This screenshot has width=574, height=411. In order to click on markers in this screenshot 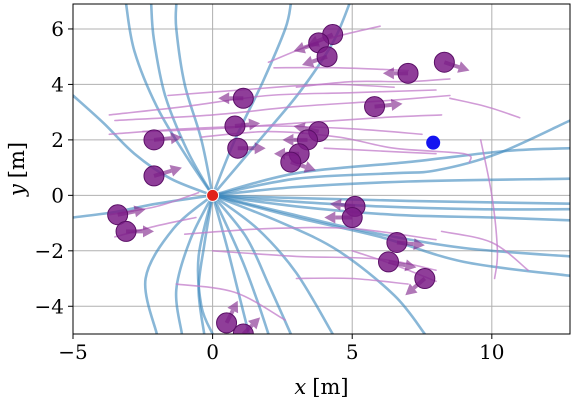, I will do `click(323, 168)`.